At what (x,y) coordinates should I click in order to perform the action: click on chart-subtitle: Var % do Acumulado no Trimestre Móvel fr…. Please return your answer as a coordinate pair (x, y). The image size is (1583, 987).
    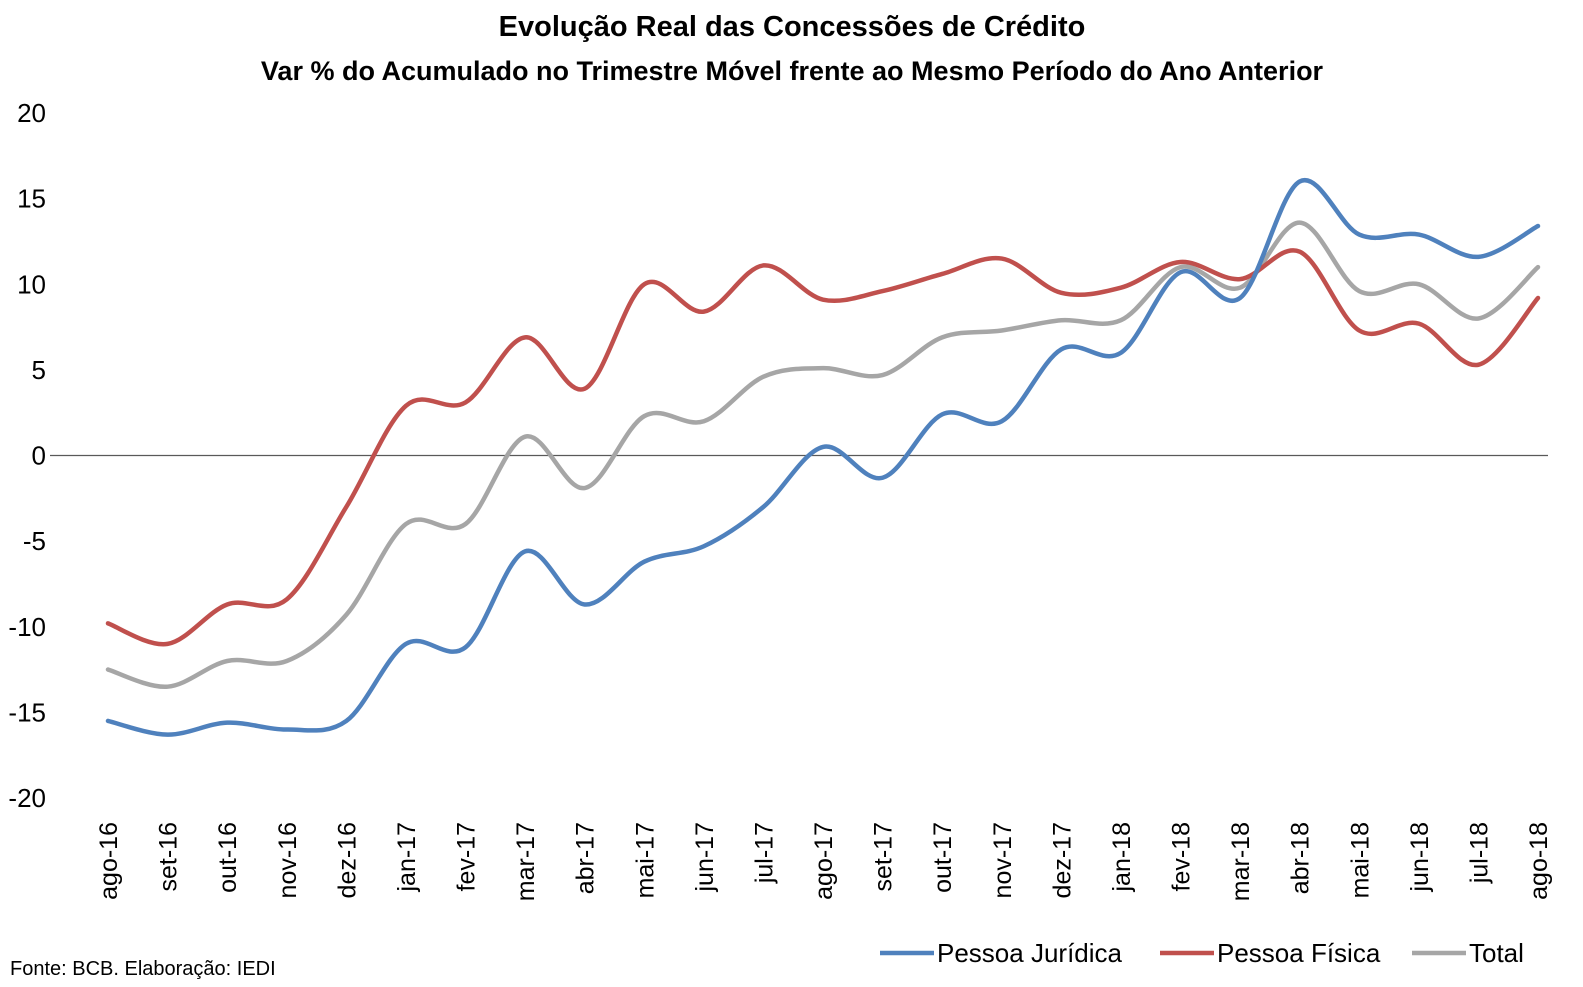
    Looking at the image, I should click on (792, 71).